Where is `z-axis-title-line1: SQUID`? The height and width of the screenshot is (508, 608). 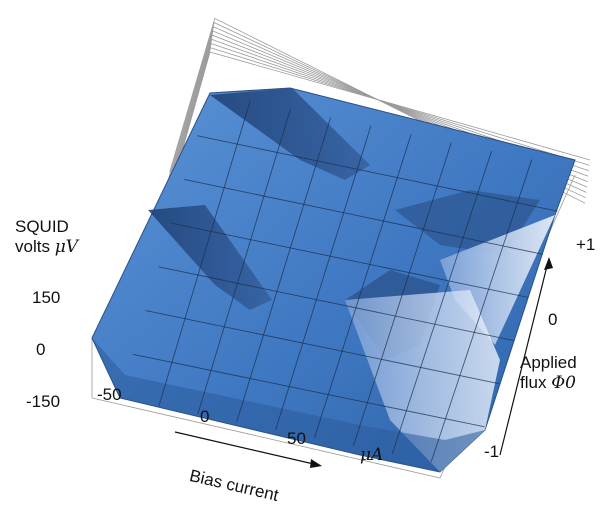
z-axis-title-line1: SQUID is located at coordinates (42, 226).